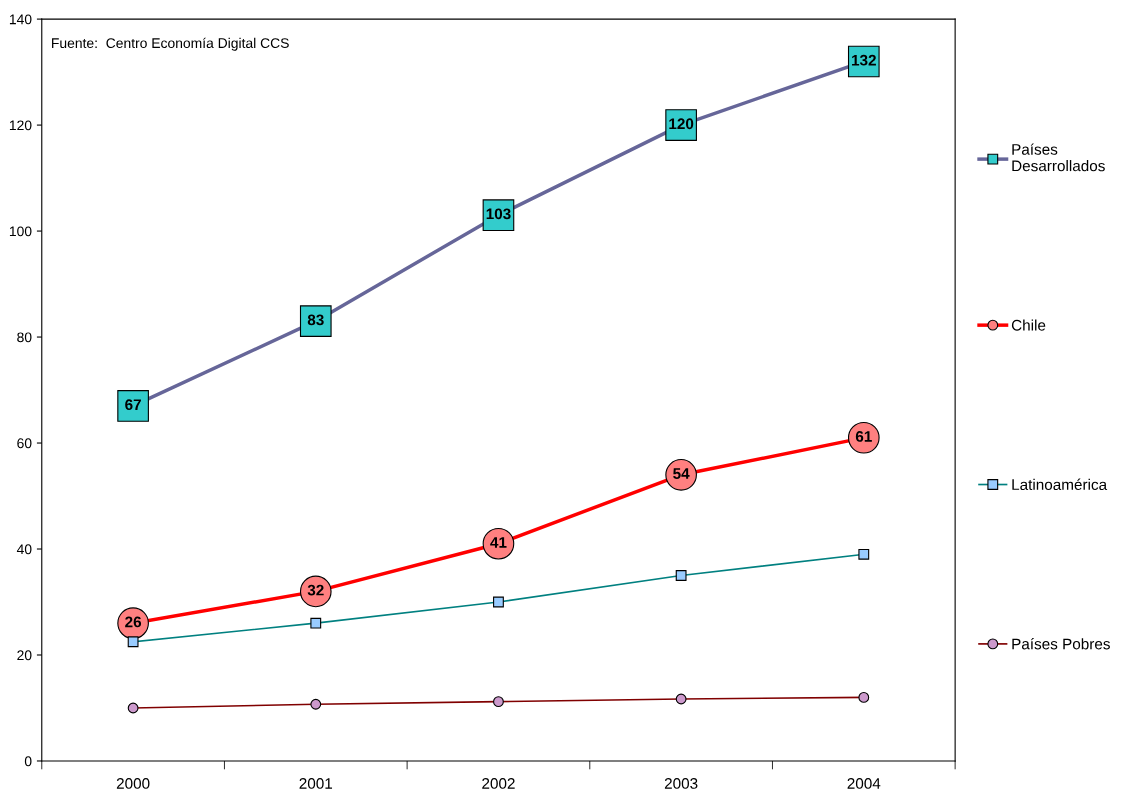 This screenshot has height=796, width=1129. Describe the element at coordinates (20, 125) in the screenshot. I see `y-tick-label: 120` at that location.